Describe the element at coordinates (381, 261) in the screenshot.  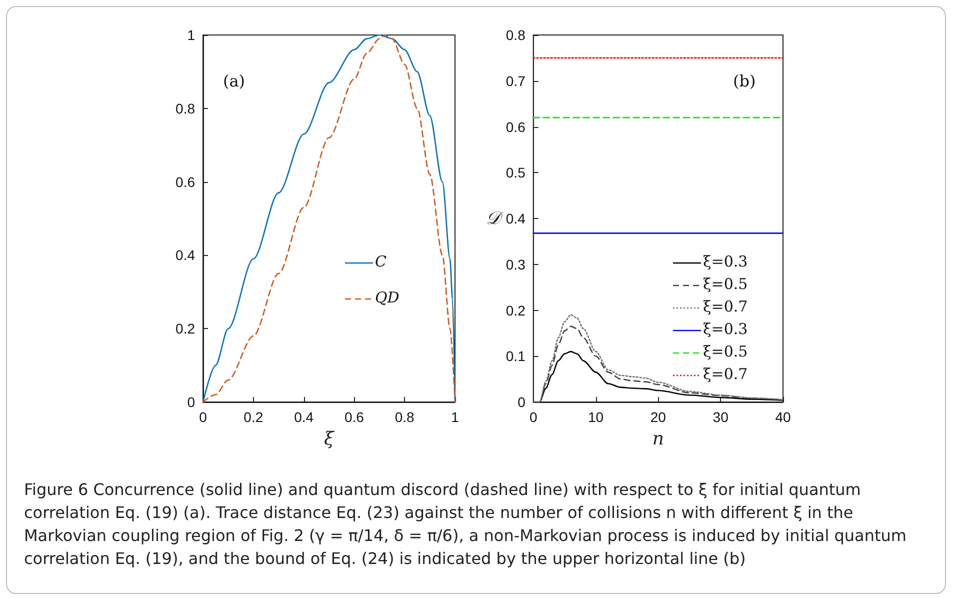
I see `legend-label: C` at that location.